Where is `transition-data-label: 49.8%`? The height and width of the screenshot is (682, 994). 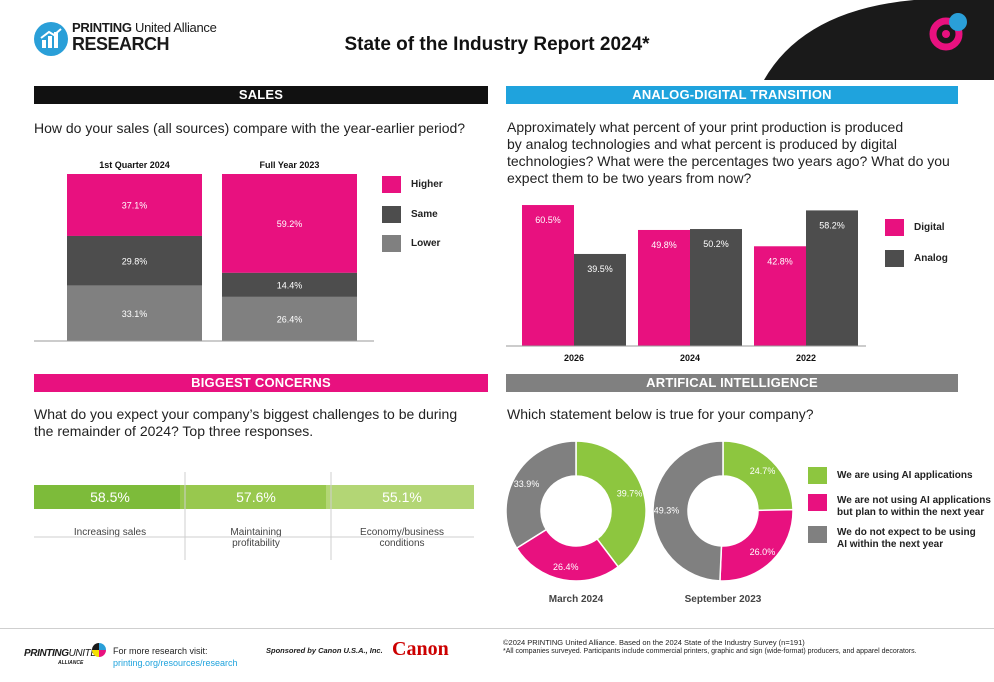
transition-data-label: 49.8% is located at coordinates (664, 245).